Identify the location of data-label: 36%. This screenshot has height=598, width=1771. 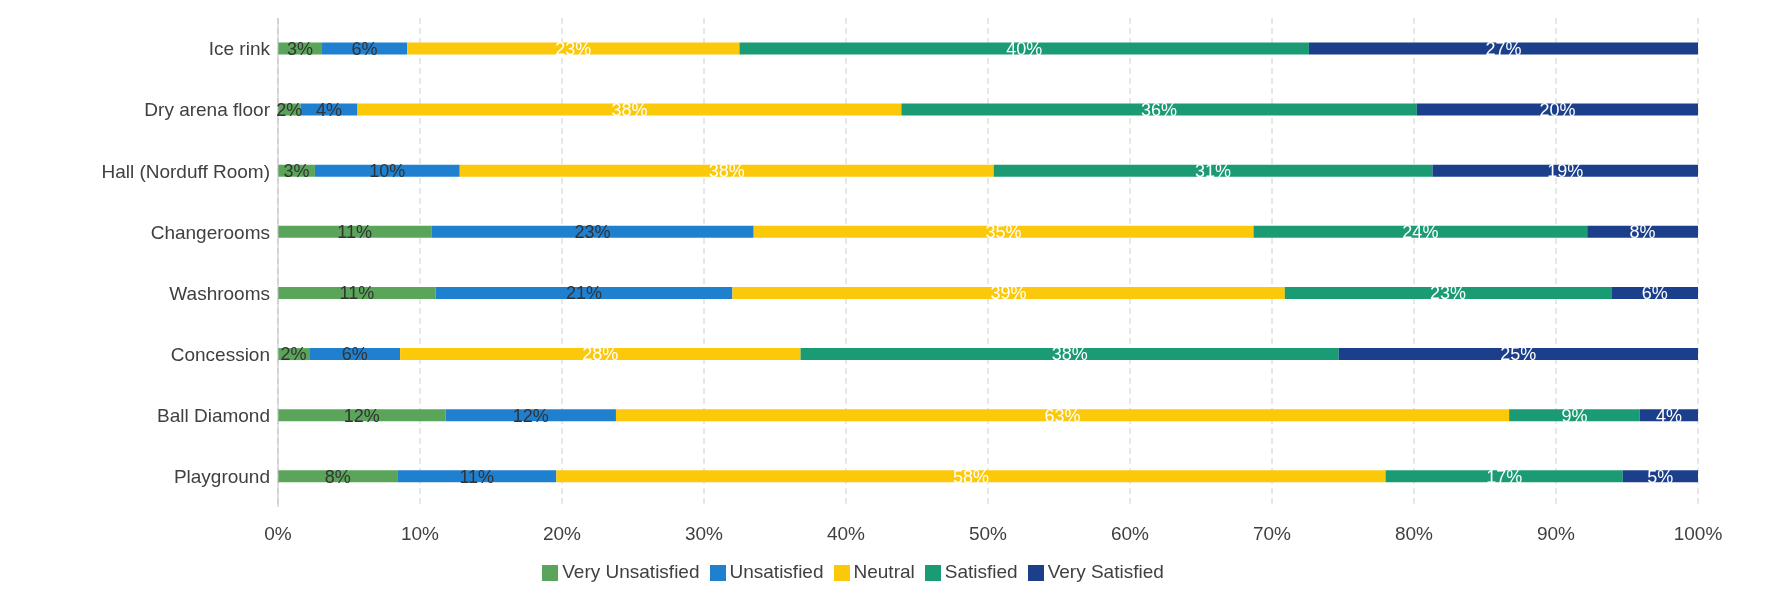
(1159, 109).